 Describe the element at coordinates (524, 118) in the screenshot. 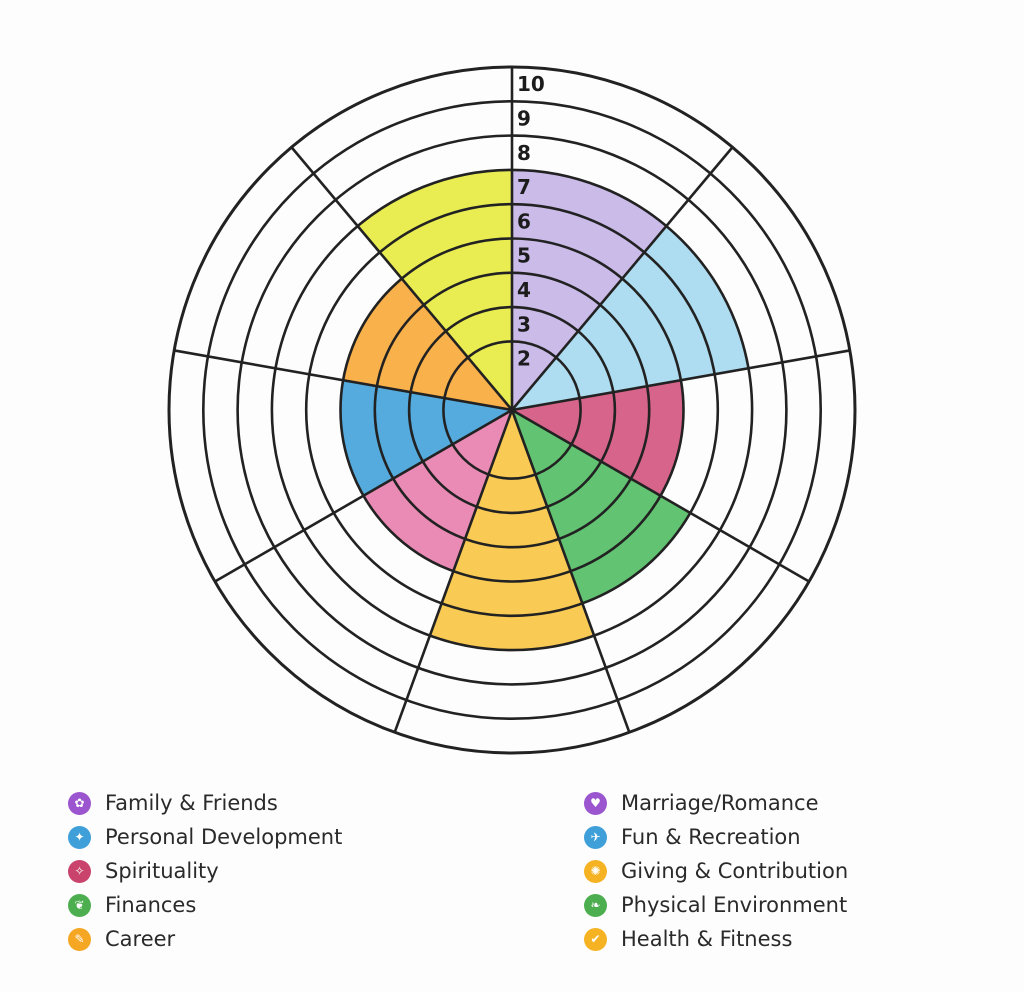

I see `ring-label: 9` at that location.